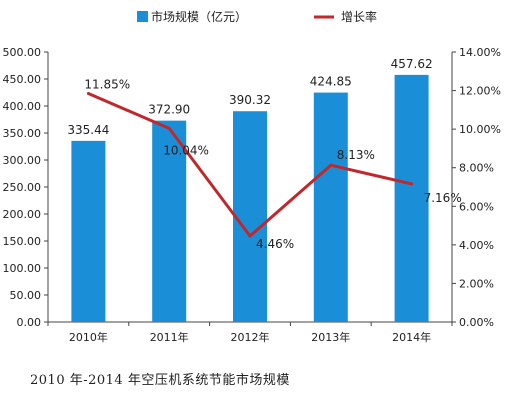 The height and width of the screenshot is (405, 508). Describe the element at coordinates (356, 155) in the screenshot. I see `growth-value-label: 8.13%` at that location.